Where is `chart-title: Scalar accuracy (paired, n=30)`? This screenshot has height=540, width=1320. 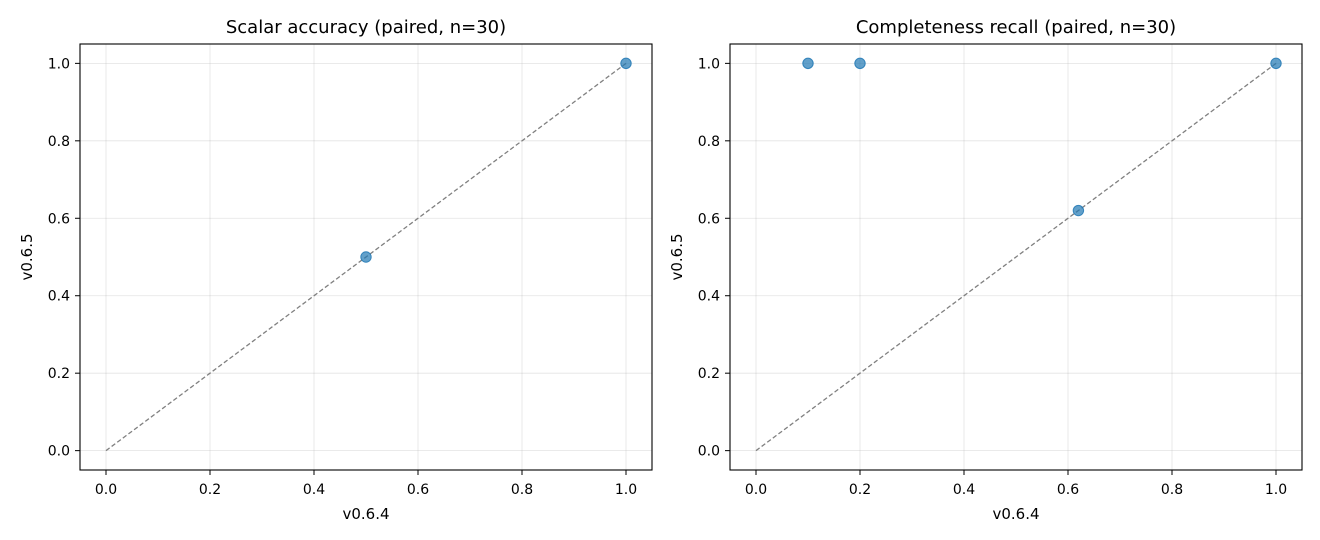 chart-title: Scalar accuracy (paired, n=30) is located at coordinates (366, 27).